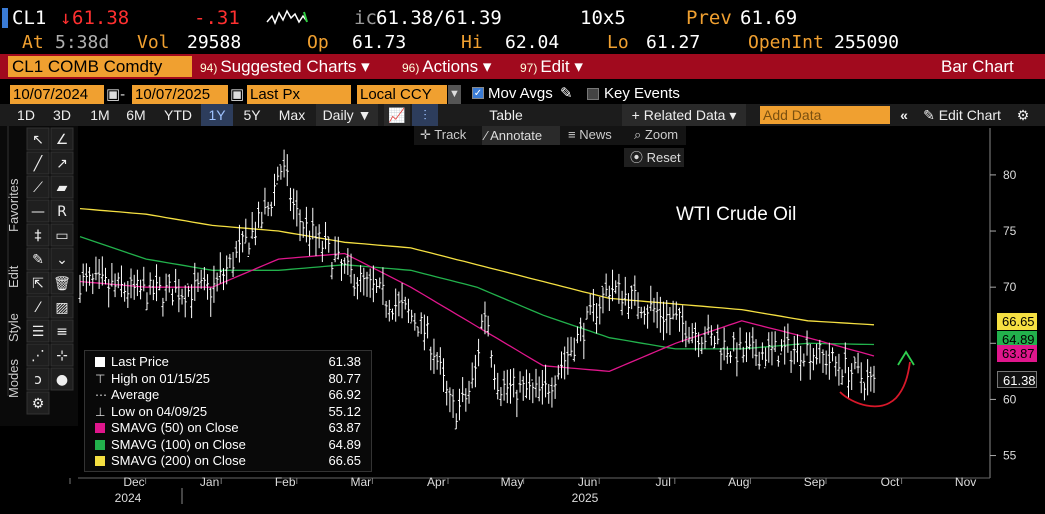 The width and height of the screenshot is (1045, 514). Describe the element at coordinates (26, 115) in the screenshot. I see `period-1d: 1D` at that location.